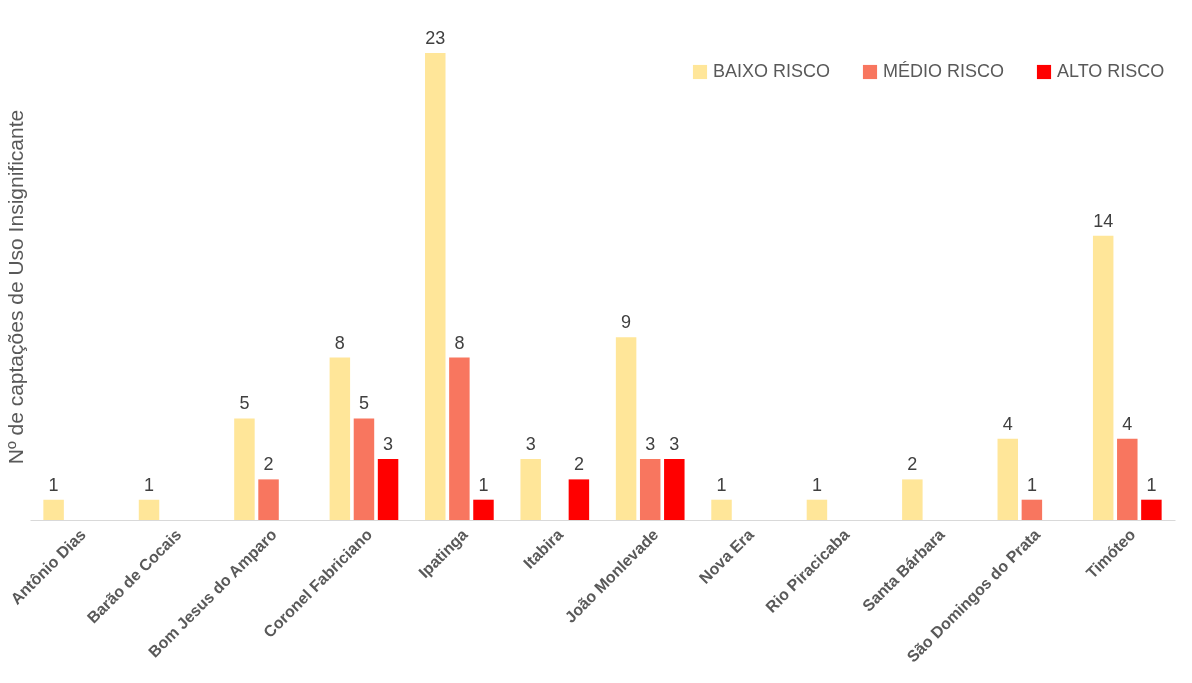  Describe the element at coordinates (15, 287) in the screenshot. I see `y-axis-title: Nº de captações de Uso Insignificante` at that location.